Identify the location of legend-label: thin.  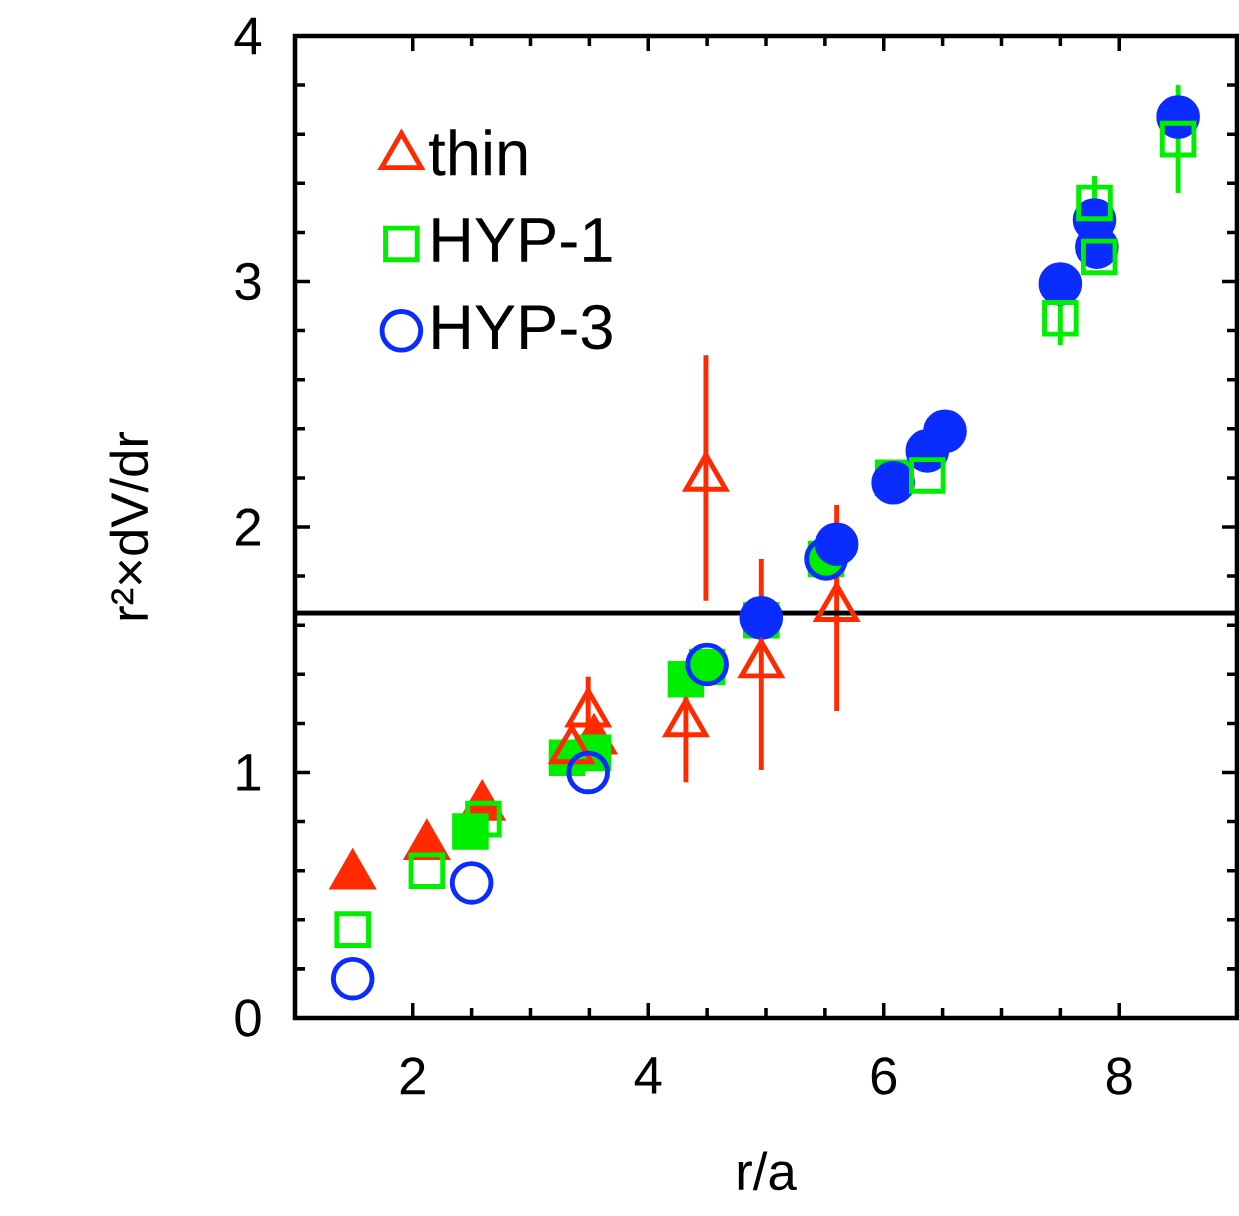
(478, 152).